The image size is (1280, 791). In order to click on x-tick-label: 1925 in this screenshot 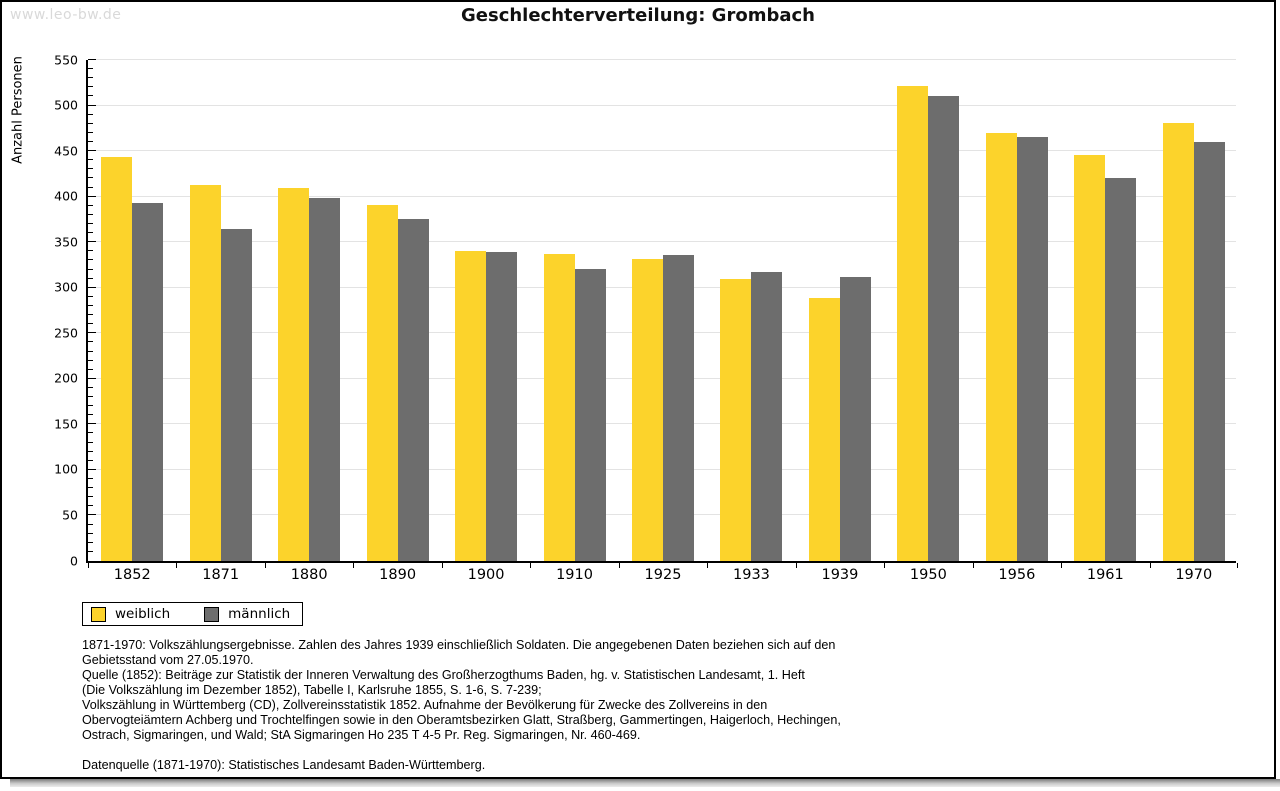, I will do `click(663, 575)`.